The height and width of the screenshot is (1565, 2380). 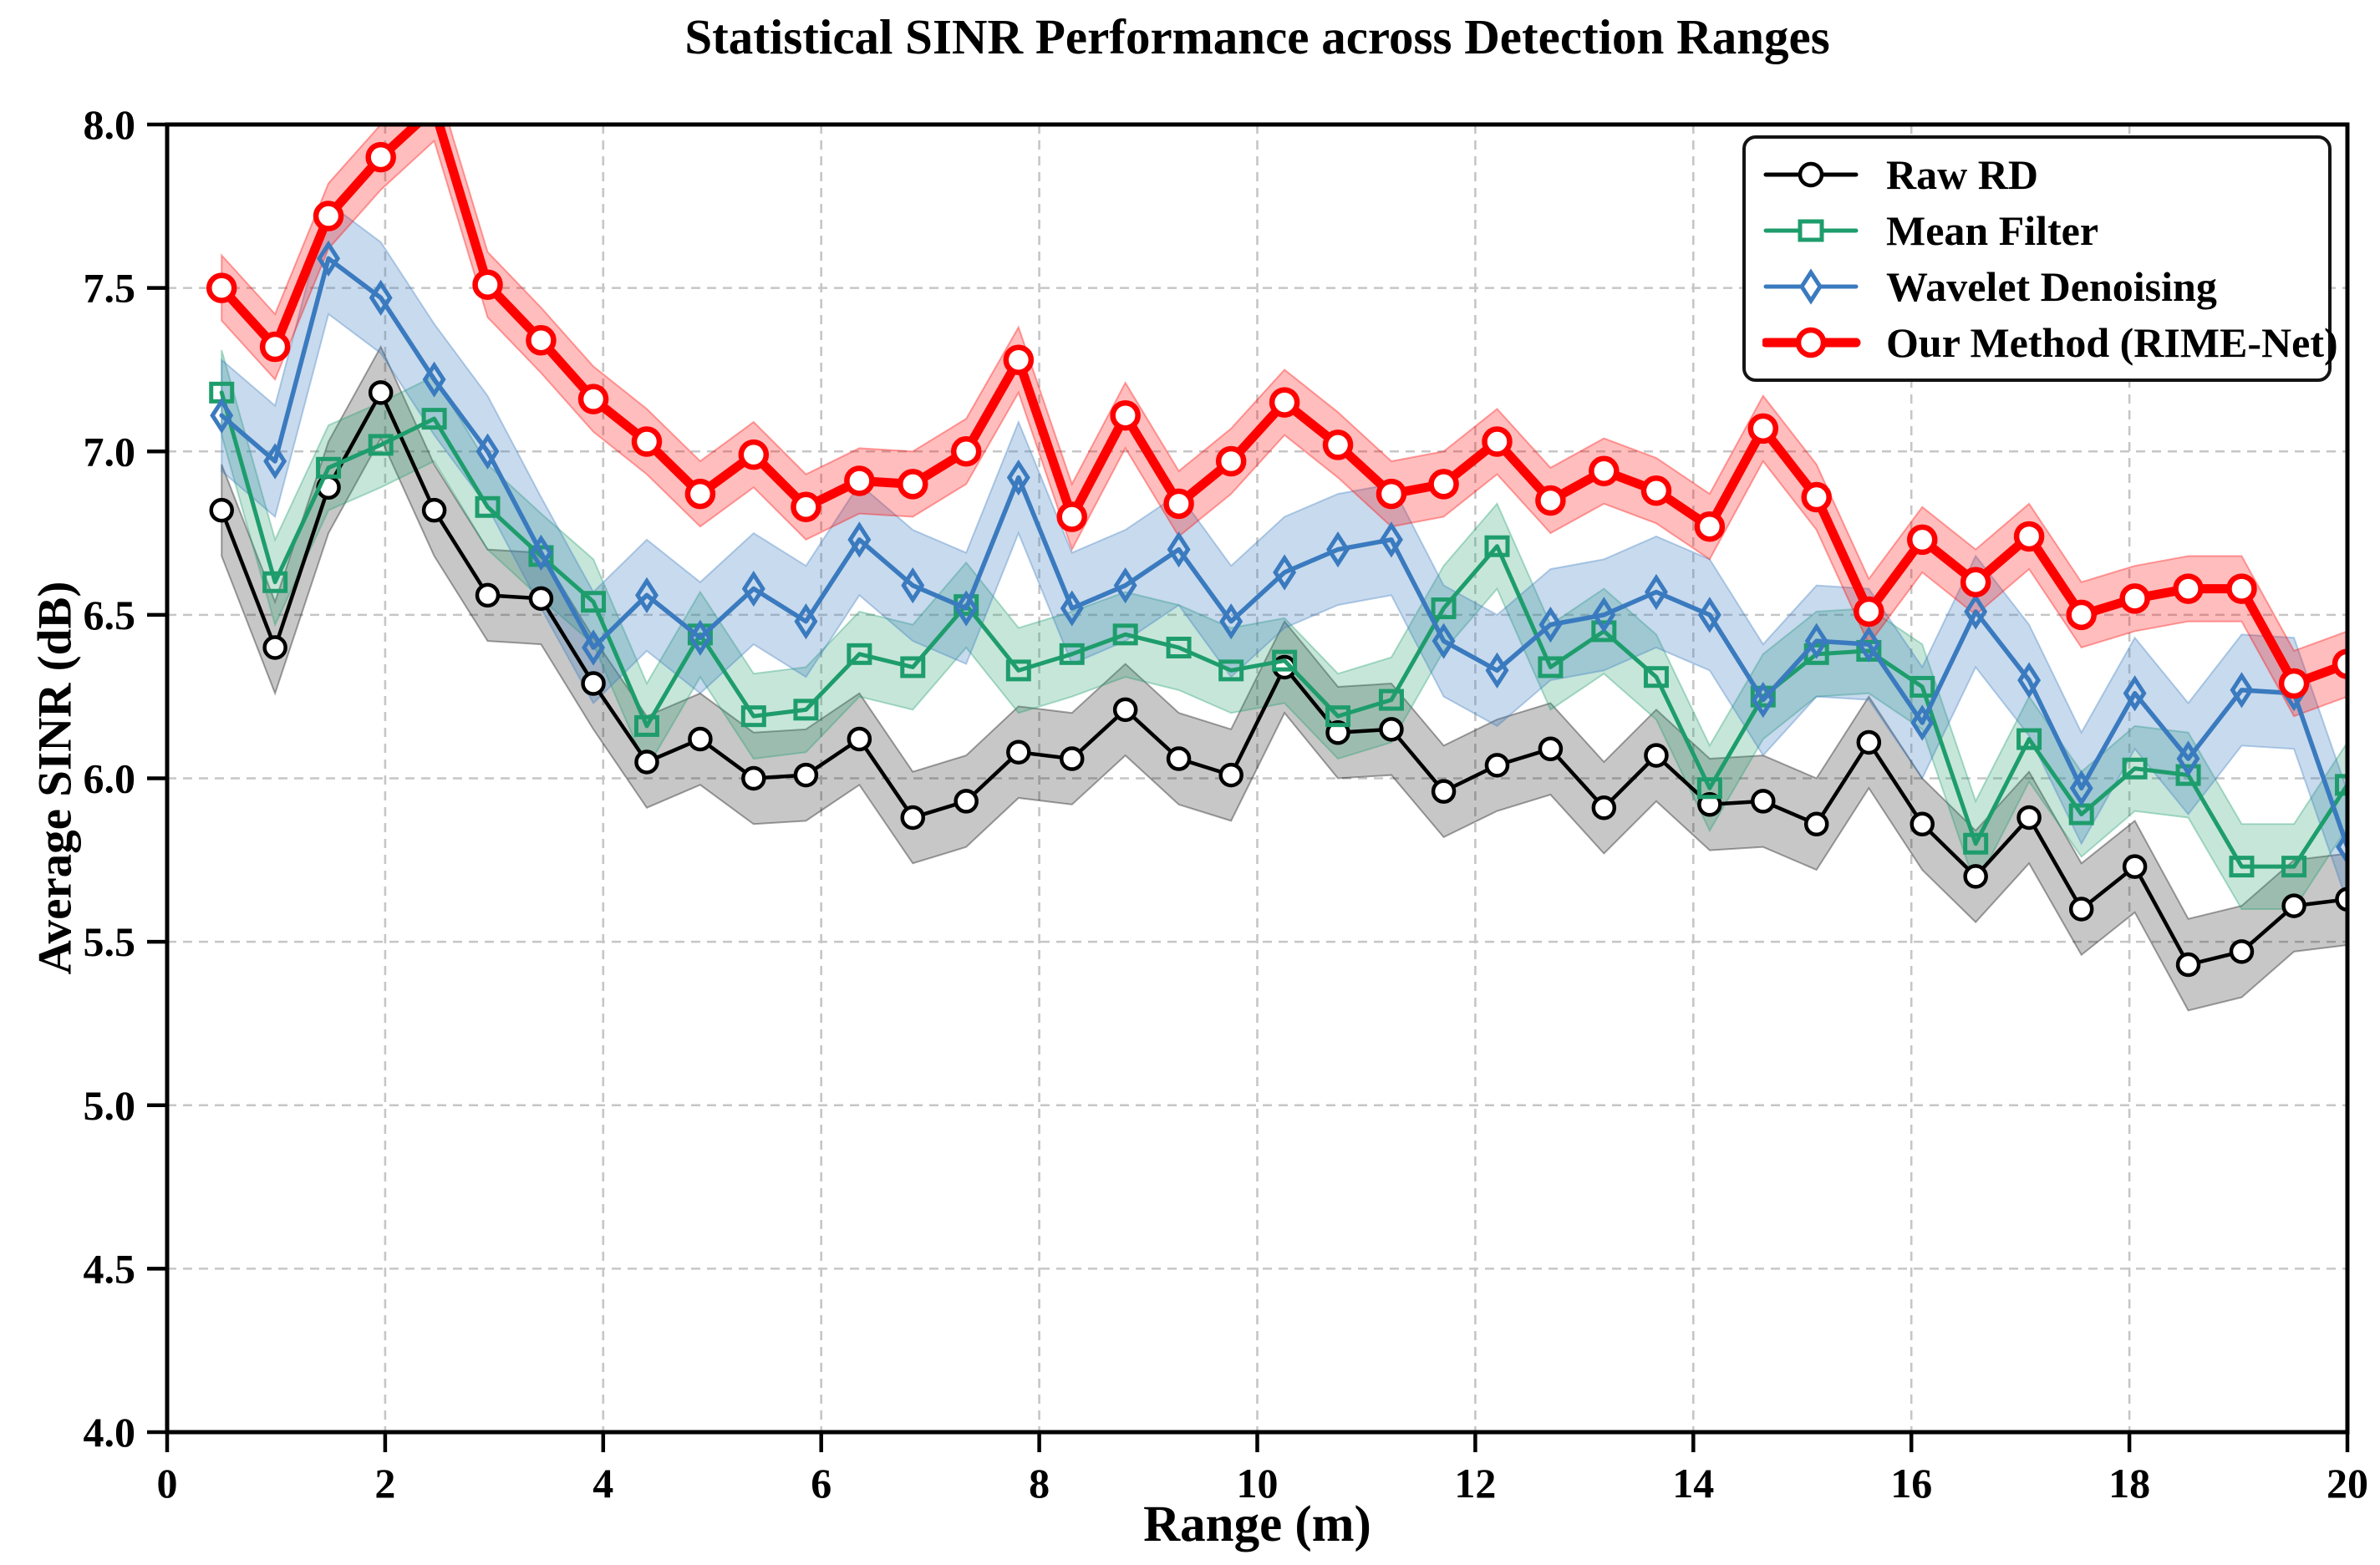 What do you see at coordinates (110, 1432) in the screenshot?
I see `y-tick-label: 4.0` at bounding box center [110, 1432].